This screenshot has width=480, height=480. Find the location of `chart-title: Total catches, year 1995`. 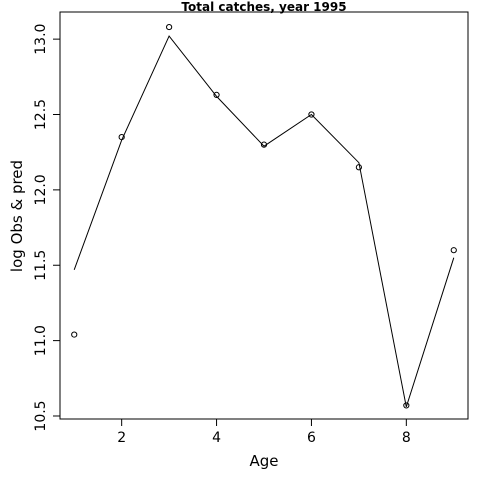

chart-title: Total catches, year 1995 is located at coordinates (263, 7).